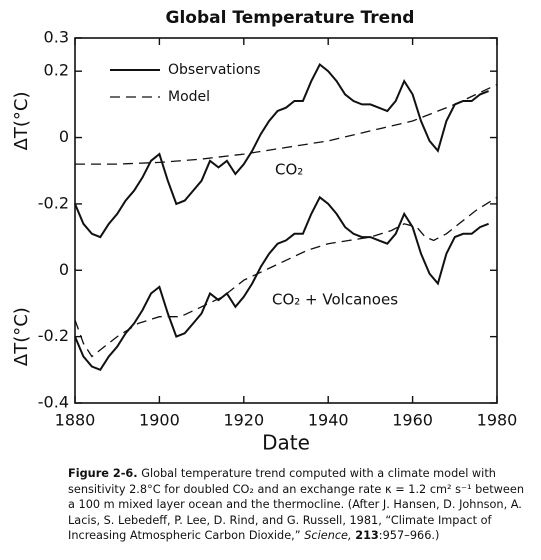  Describe the element at coordinates (328, 535) in the screenshot. I see `caption-journal: Science,` at that location.